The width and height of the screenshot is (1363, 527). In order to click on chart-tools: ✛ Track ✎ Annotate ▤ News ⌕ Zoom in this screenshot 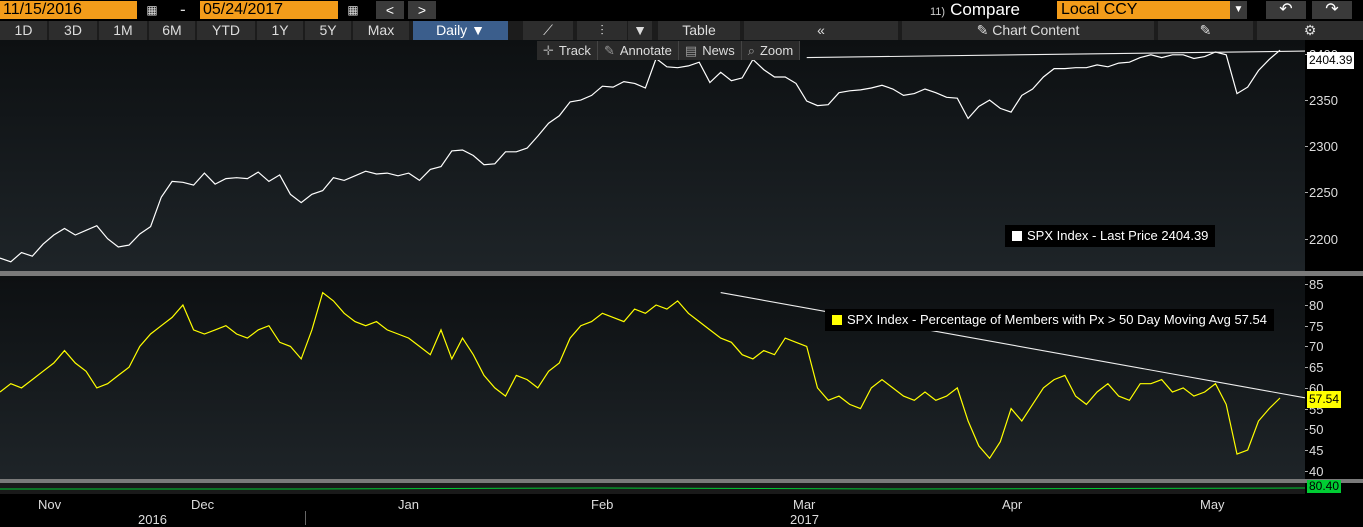, I will do `click(669, 50)`.